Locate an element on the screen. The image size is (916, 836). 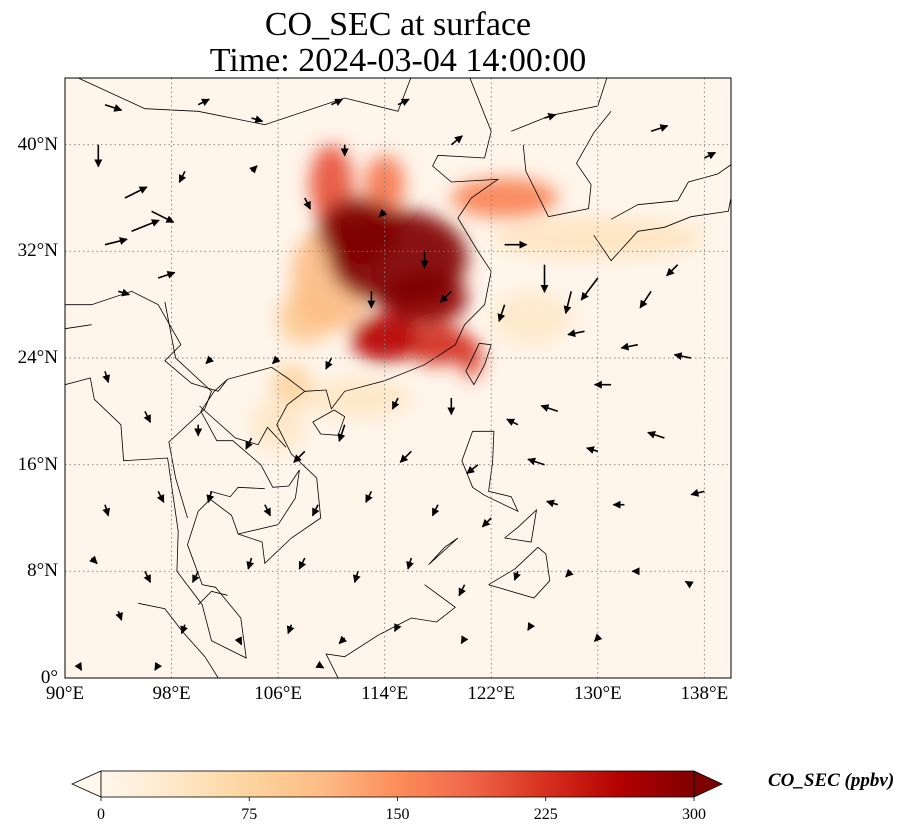
lat-tick-16: 16°N is located at coordinates (37, 464).